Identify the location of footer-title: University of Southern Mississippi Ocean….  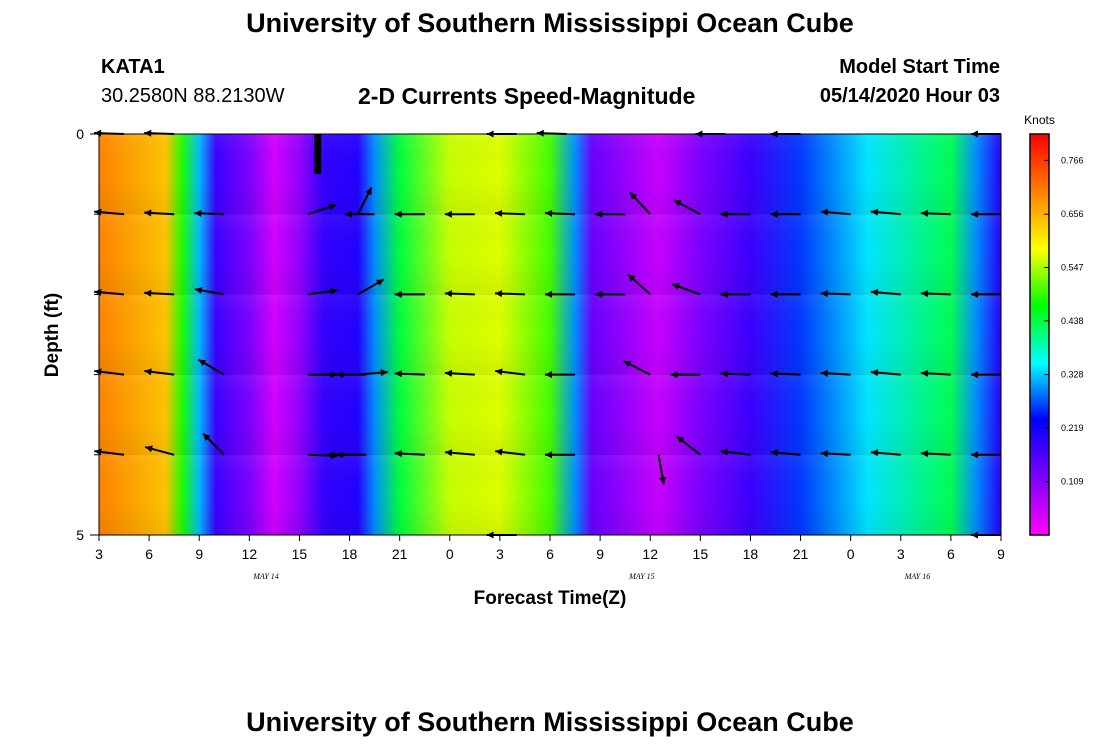
(550, 722).